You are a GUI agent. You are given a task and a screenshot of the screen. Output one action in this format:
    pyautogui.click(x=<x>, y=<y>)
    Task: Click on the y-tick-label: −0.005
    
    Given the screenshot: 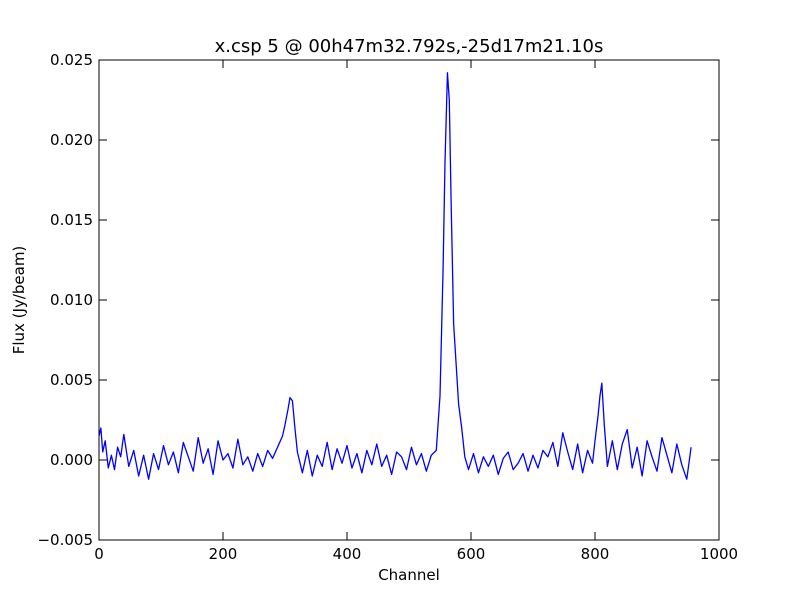 What is the action you would take?
    pyautogui.click(x=65, y=540)
    